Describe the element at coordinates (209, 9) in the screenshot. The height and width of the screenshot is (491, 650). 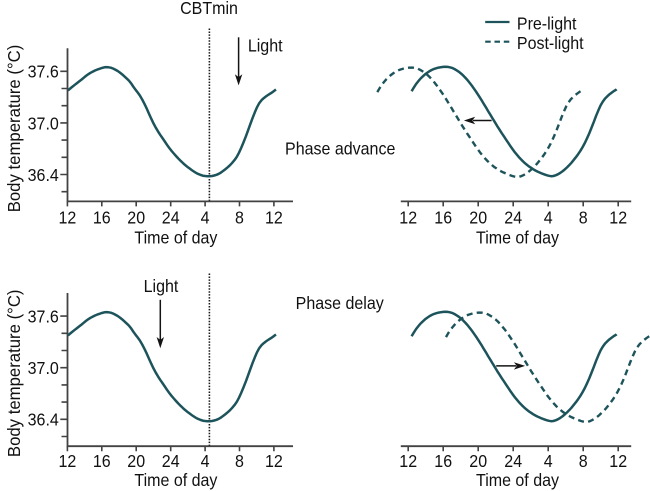
I see `svg-text: CBTmin` at that location.